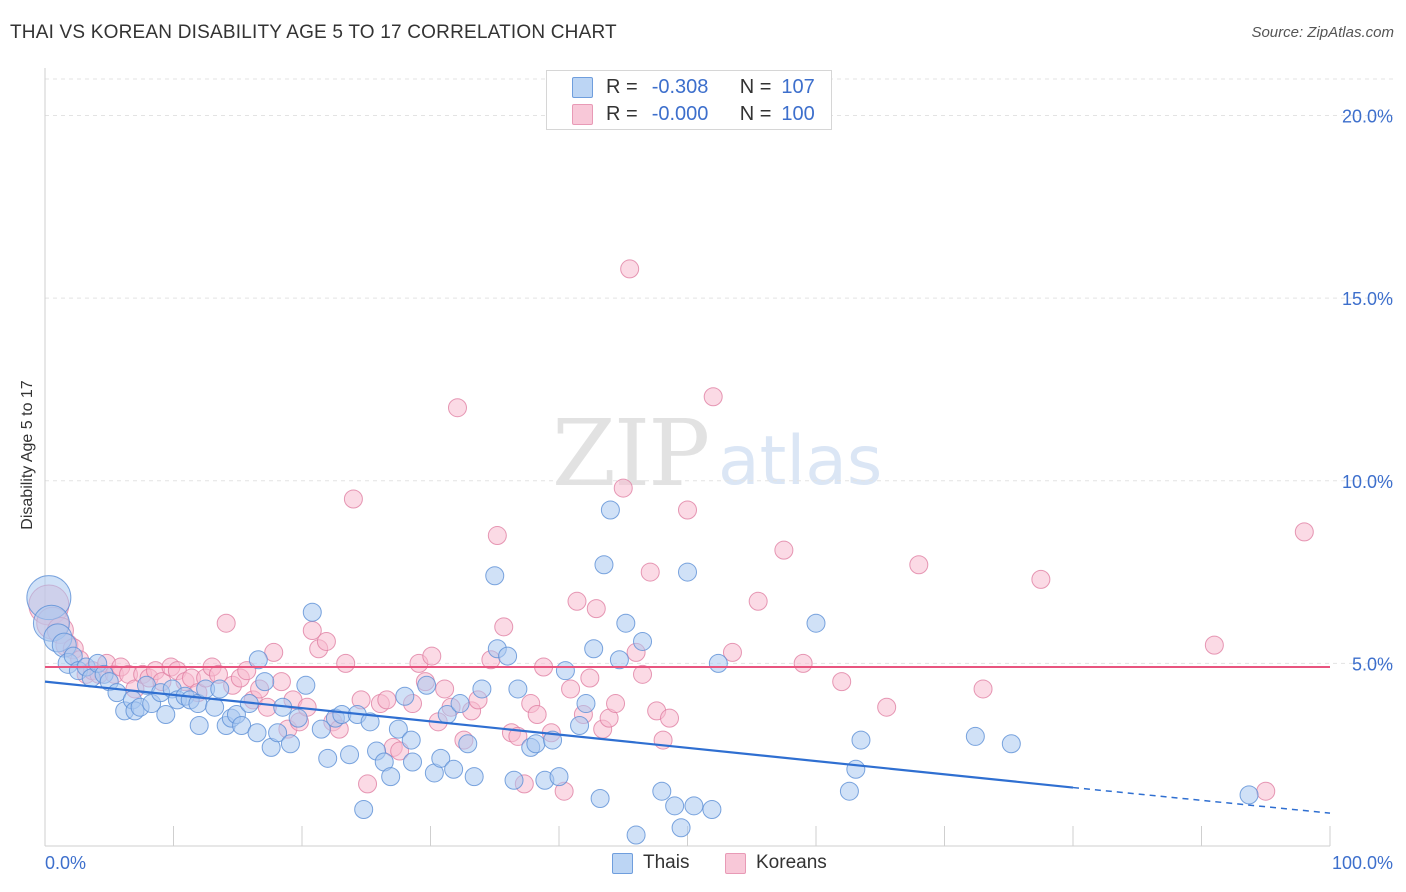 This screenshot has height=892, width=1406. I want to click on watermark-atlas: atlas, so click(800, 461).